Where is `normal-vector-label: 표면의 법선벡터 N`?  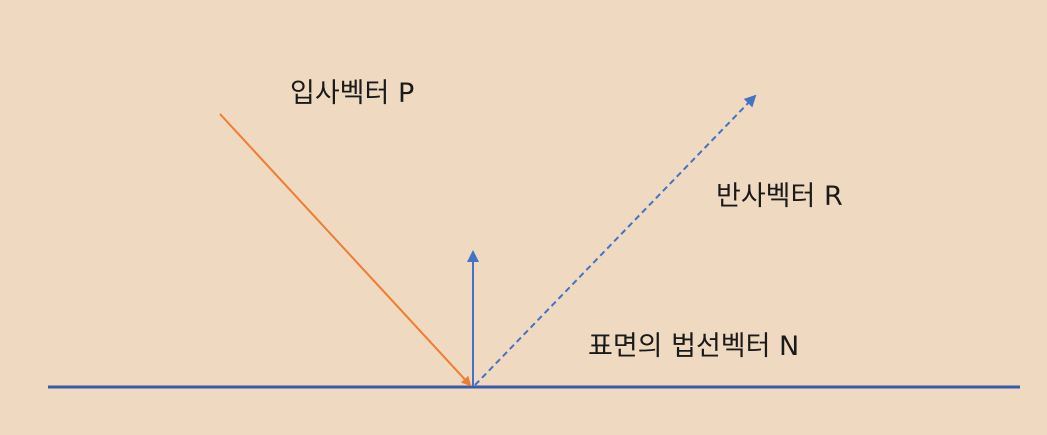
normal-vector-label: 표면의 법선벡터 N is located at coordinates (694, 346).